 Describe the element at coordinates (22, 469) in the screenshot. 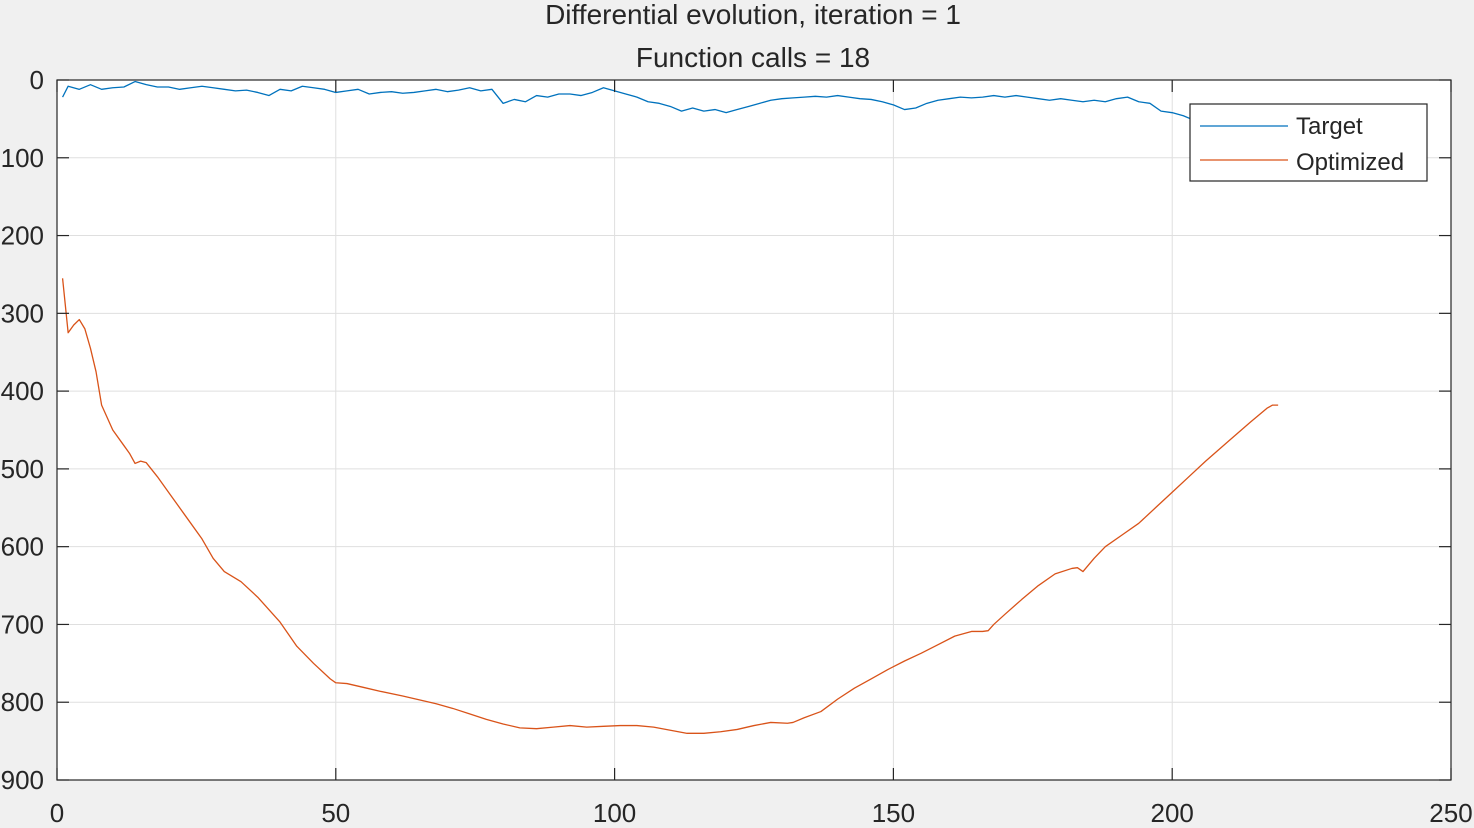

I see `y-tick-label: 500` at that location.